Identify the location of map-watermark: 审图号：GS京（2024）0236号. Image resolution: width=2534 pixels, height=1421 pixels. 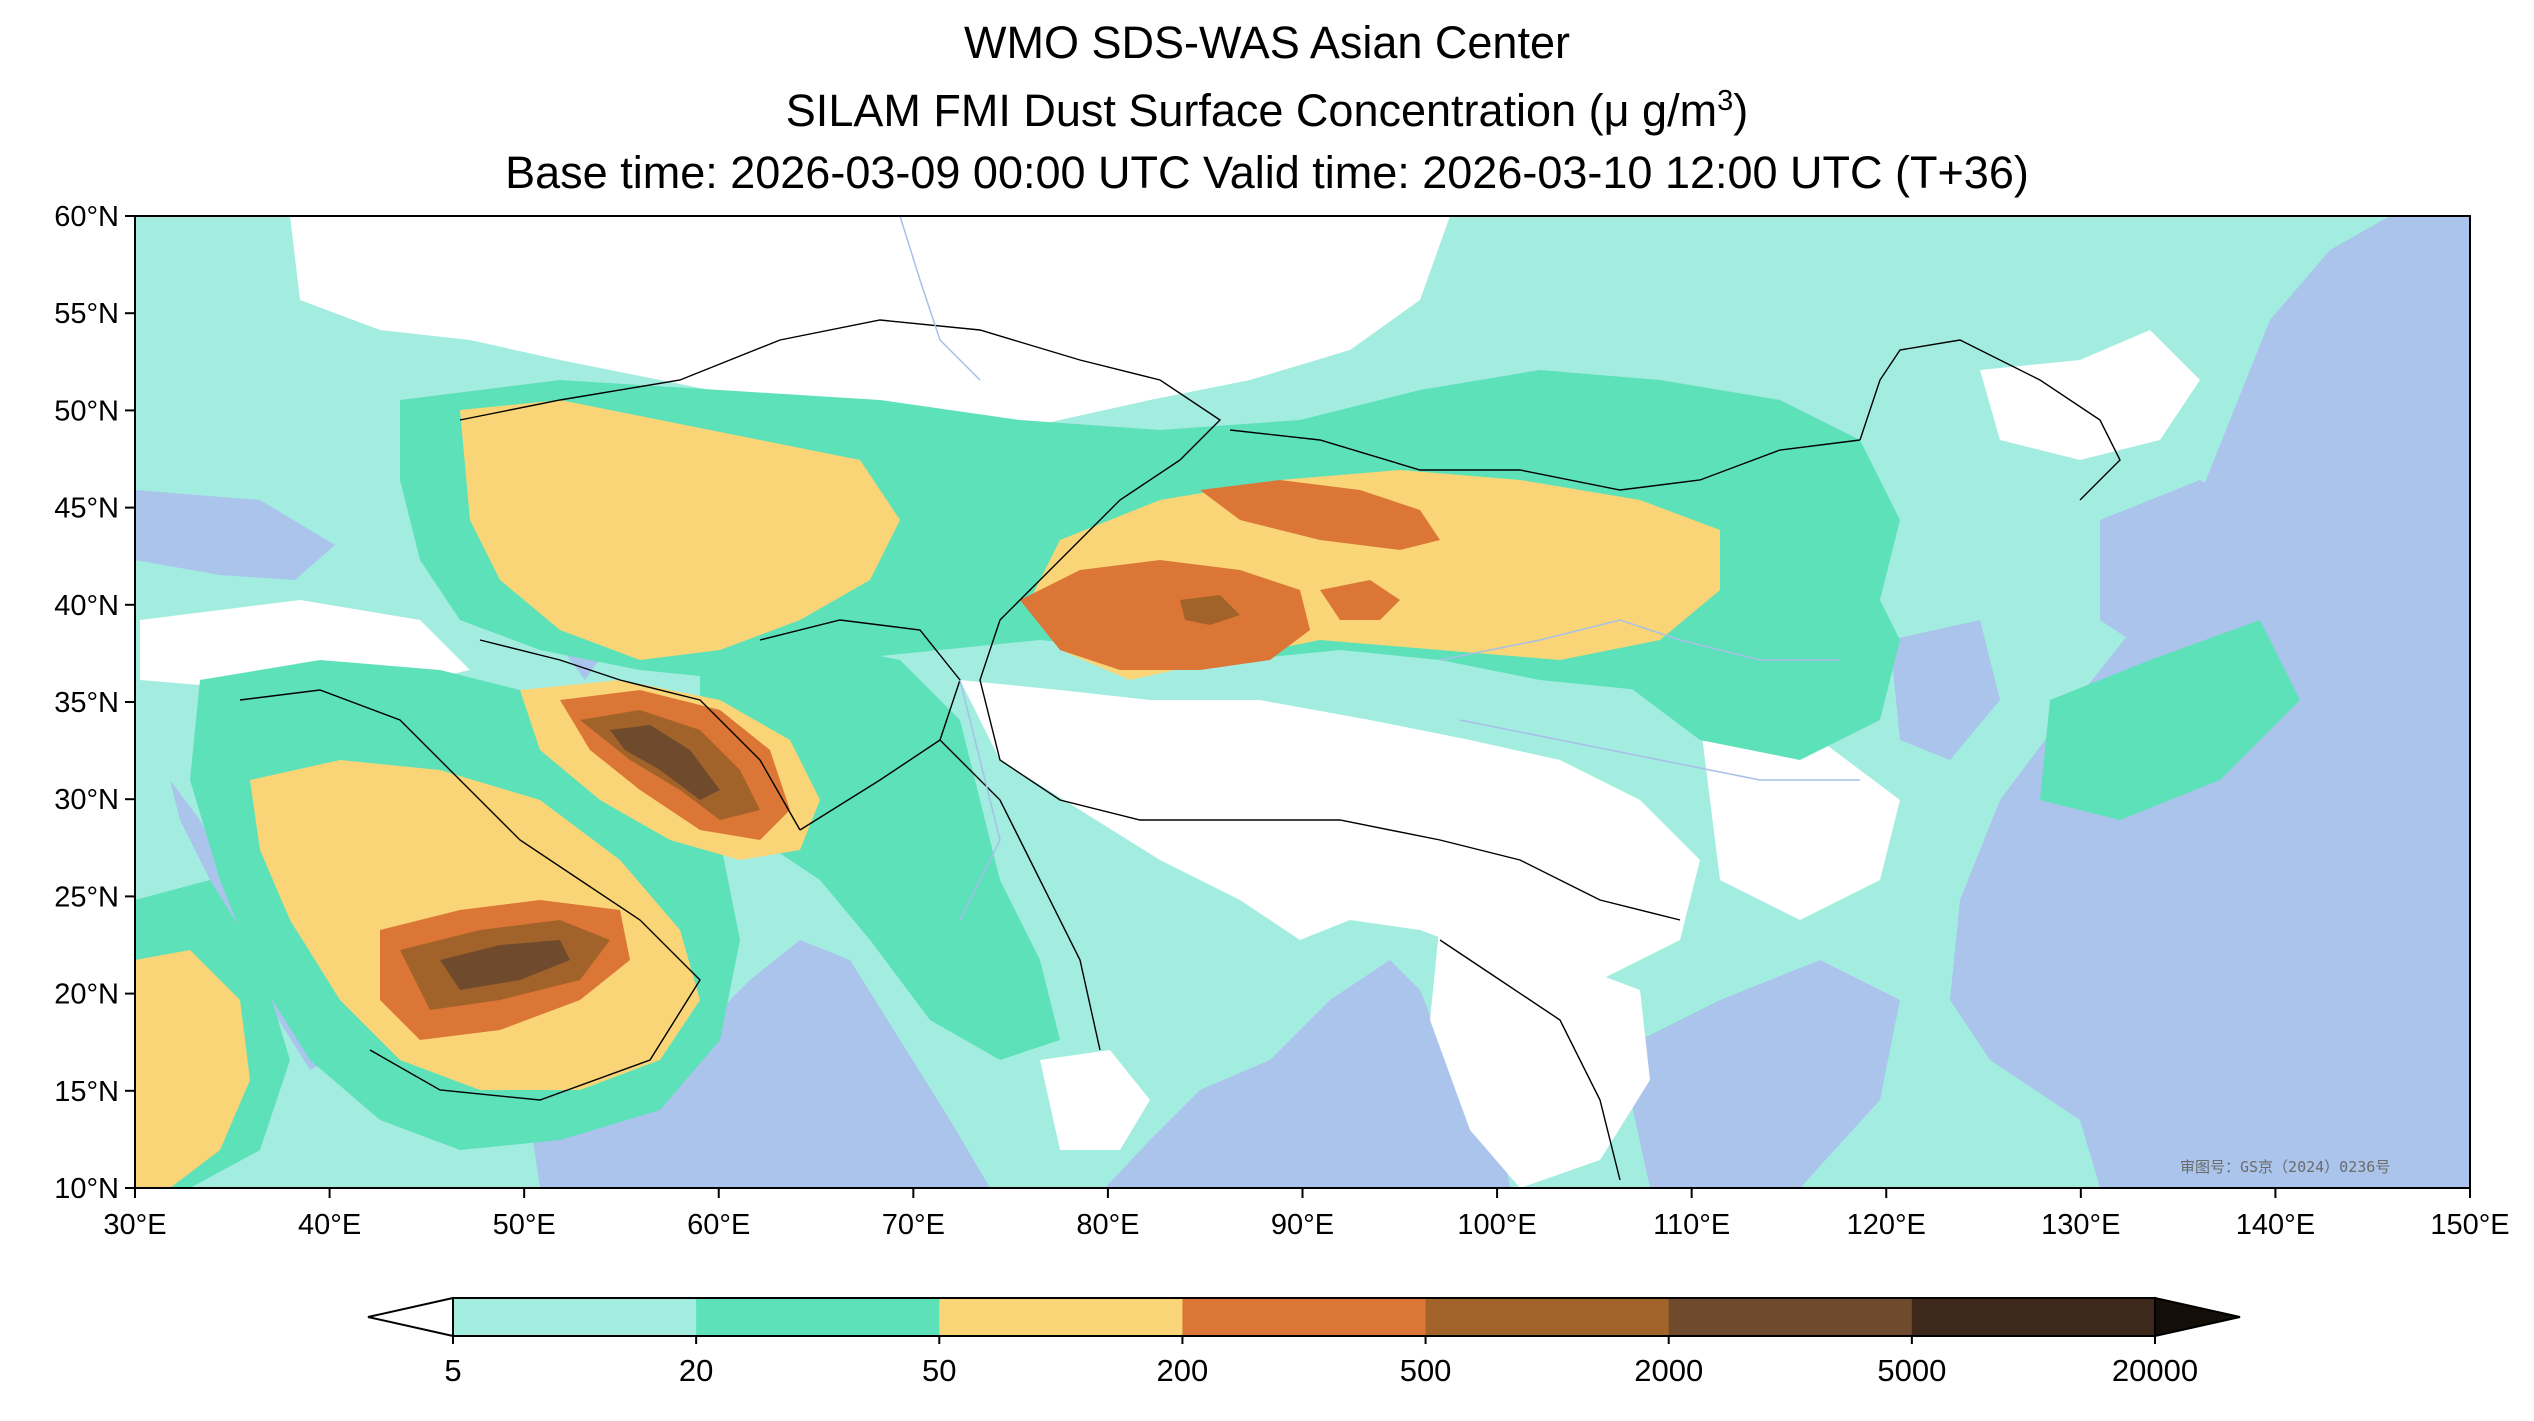
(2285, 1167).